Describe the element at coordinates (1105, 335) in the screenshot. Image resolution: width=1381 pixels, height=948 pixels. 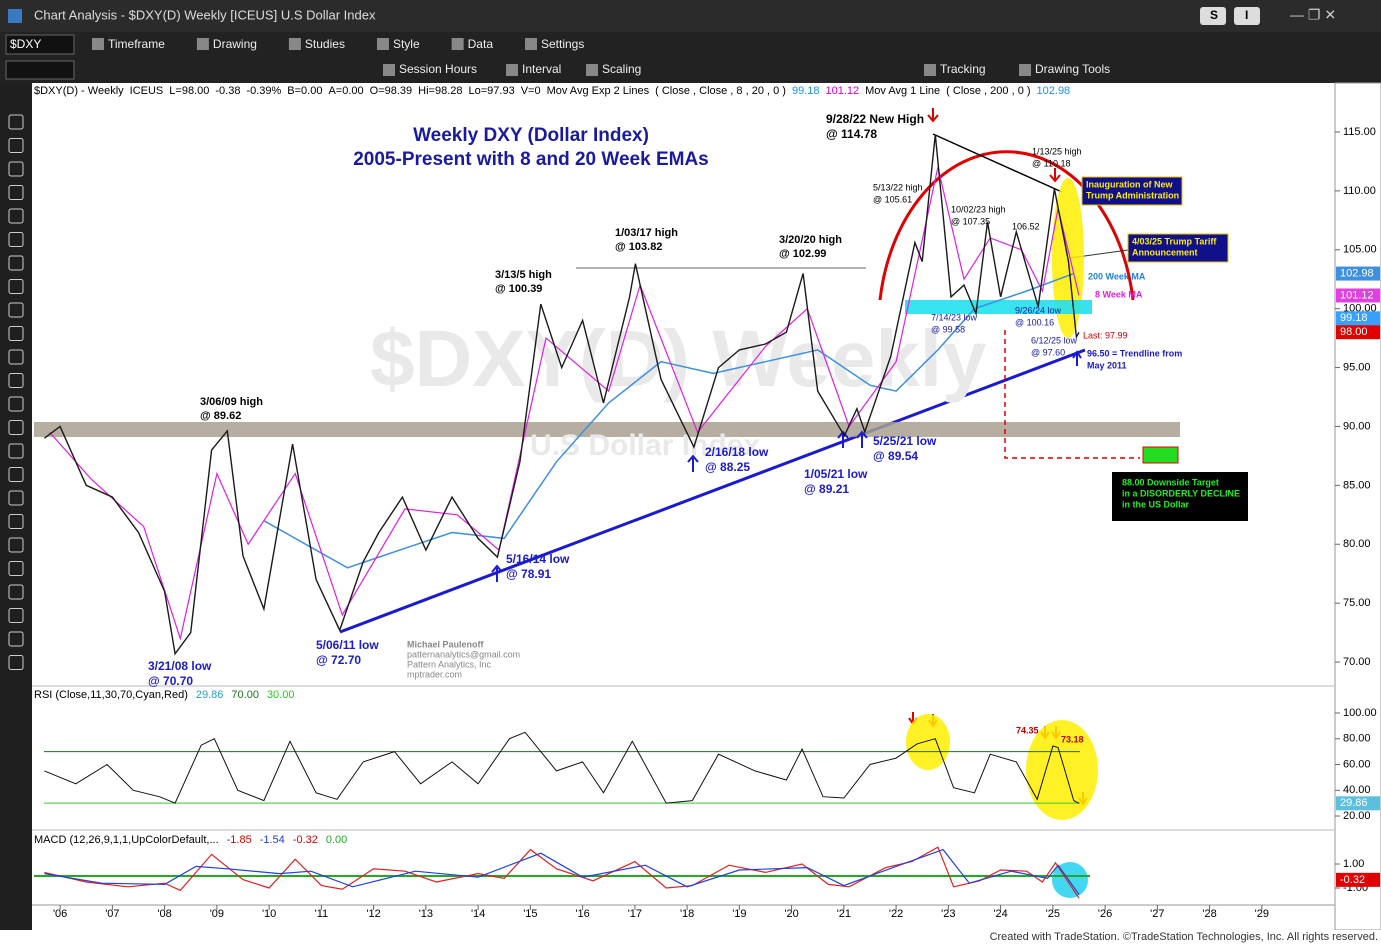
I see `annotation: Last: 97.99` at that location.